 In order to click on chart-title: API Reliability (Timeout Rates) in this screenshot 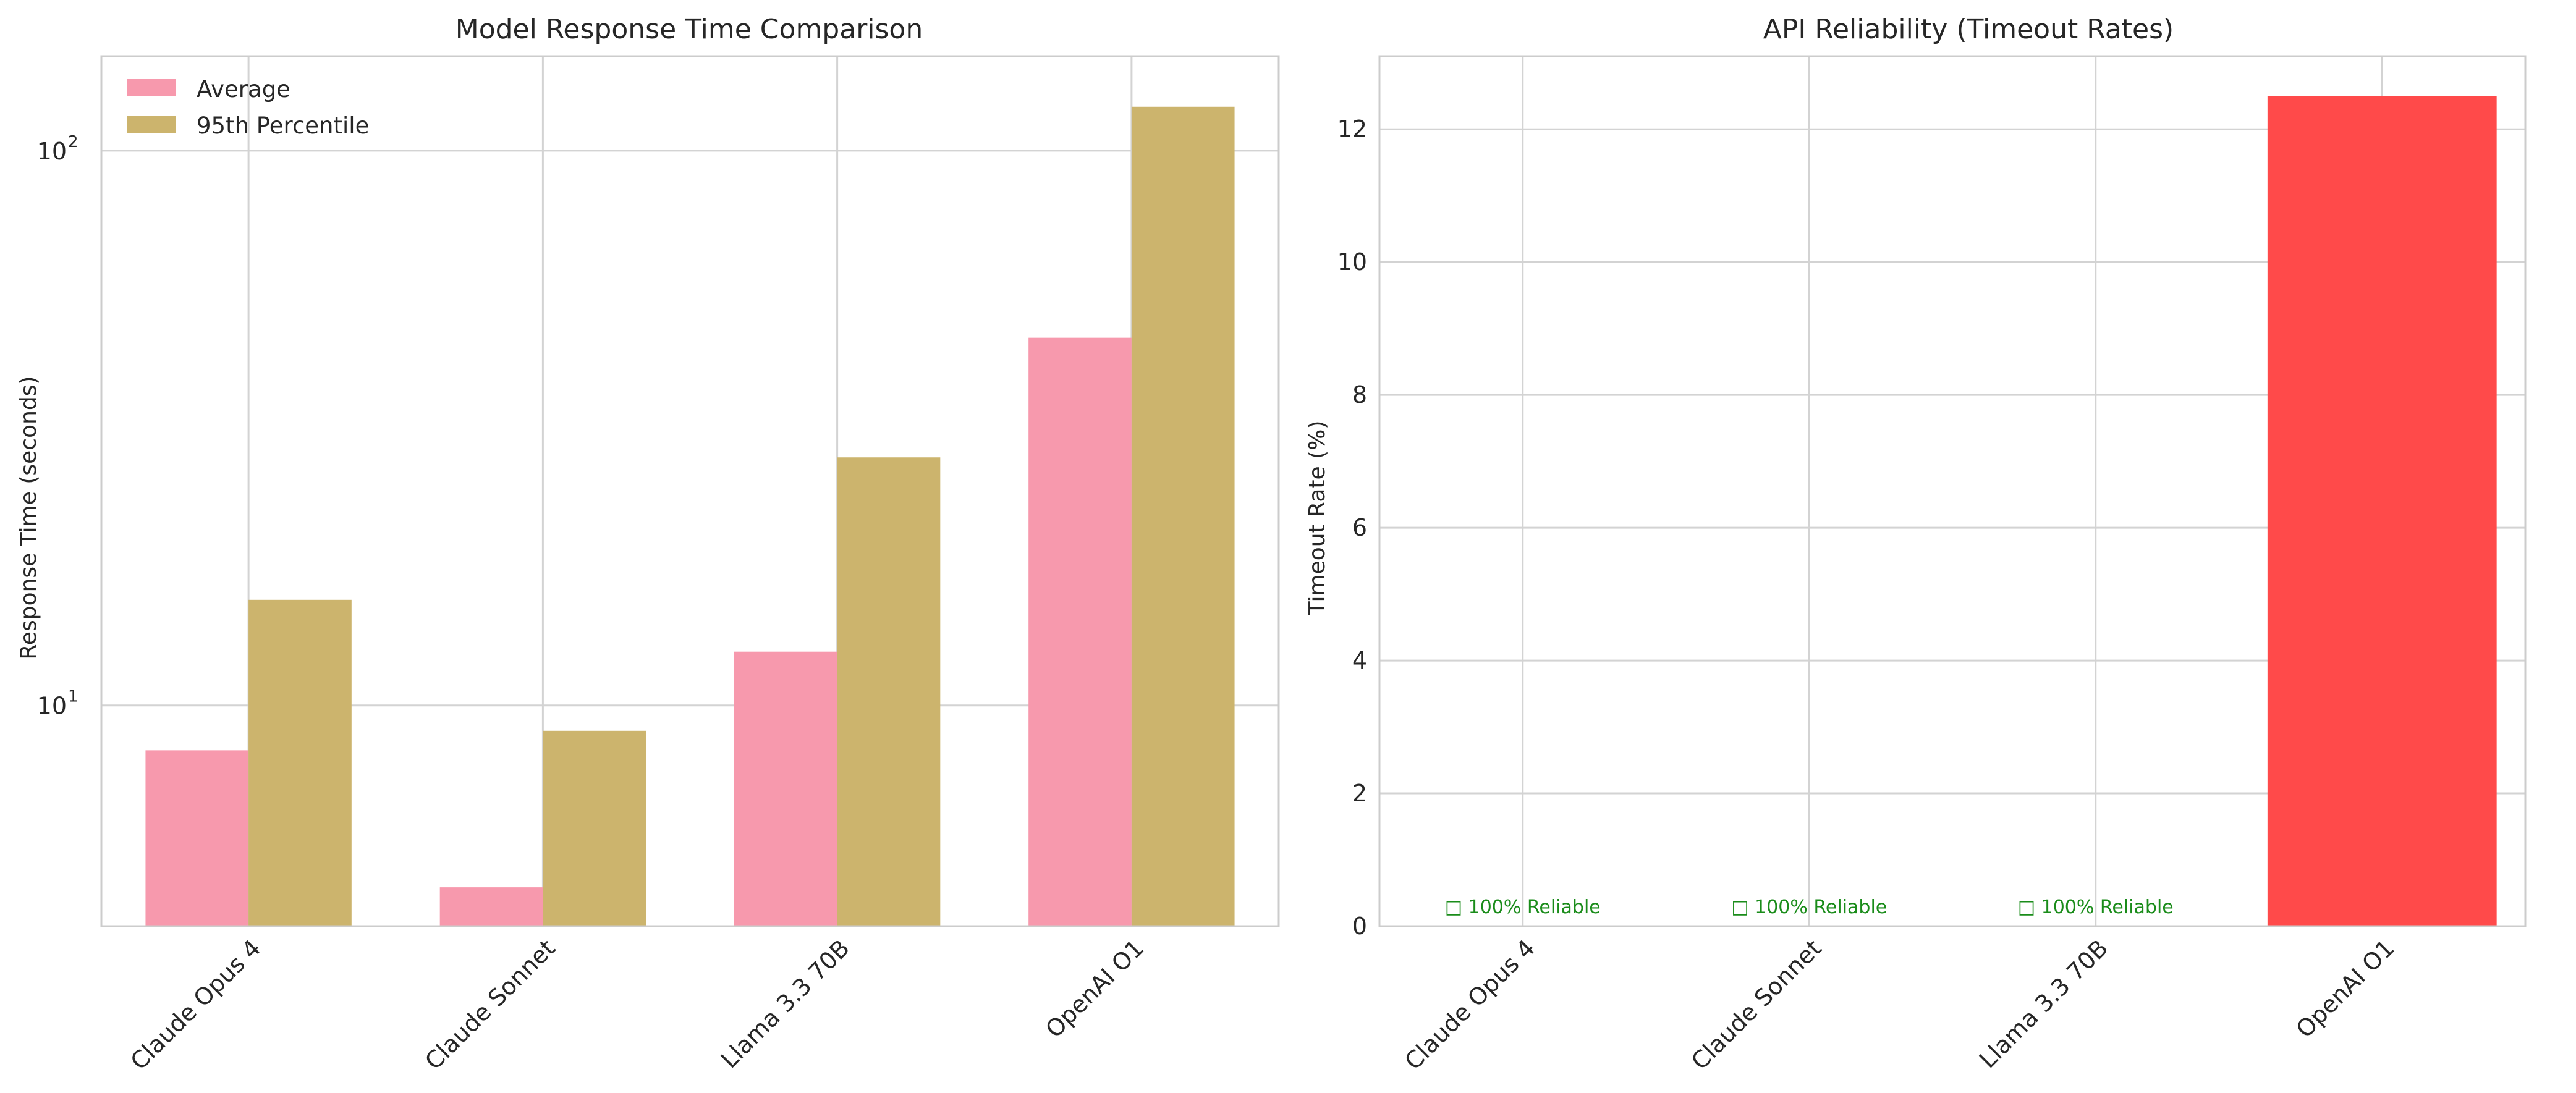, I will do `click(1968, 30)`.